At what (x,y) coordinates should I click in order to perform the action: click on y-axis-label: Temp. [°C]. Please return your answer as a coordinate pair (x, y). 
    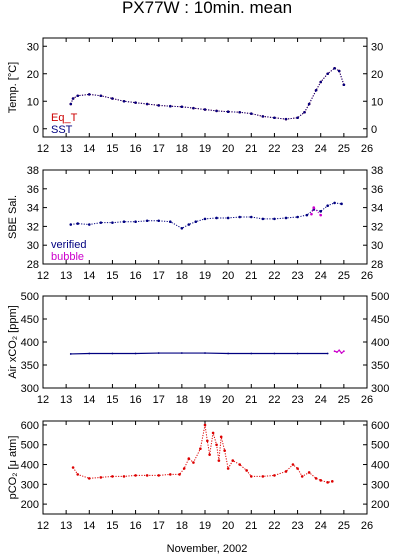
    Looking at the image, I should click on (13, 87).